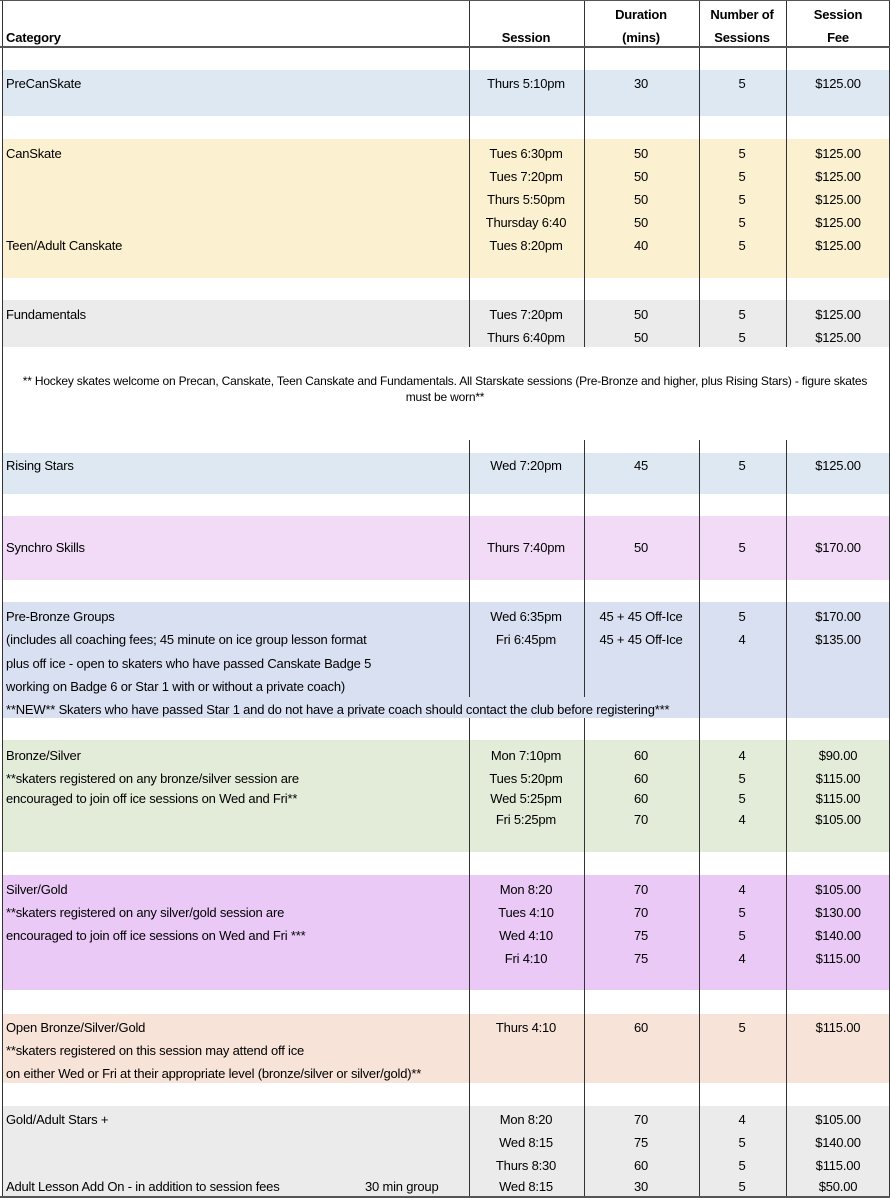 This screenshot has width=890, height=1198. What do you see at coordinates (526, 337) in the screenshot?
I see `session-cell: Thurs 6:40pm` at bounding box center [526, 337].